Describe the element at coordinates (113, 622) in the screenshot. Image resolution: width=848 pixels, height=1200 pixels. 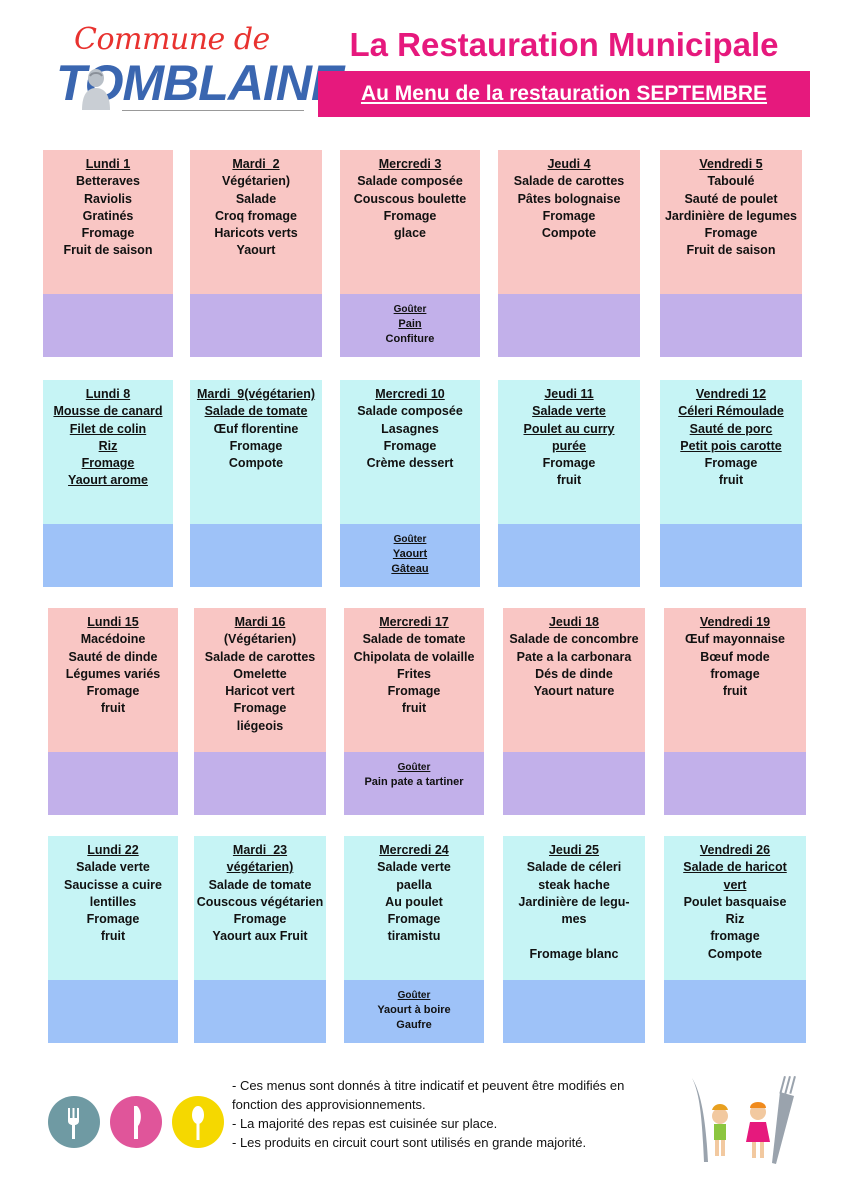
I see `day-heading: Lundi 15` at that location.